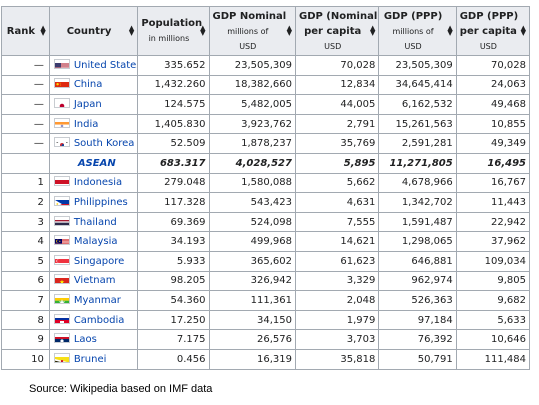 This screenshot has height=405, width=539. Describe the element at coordinates (493, 183) in the screenshot. I see `gdp-ppp-per-capita-cell: 16,767` at that location.